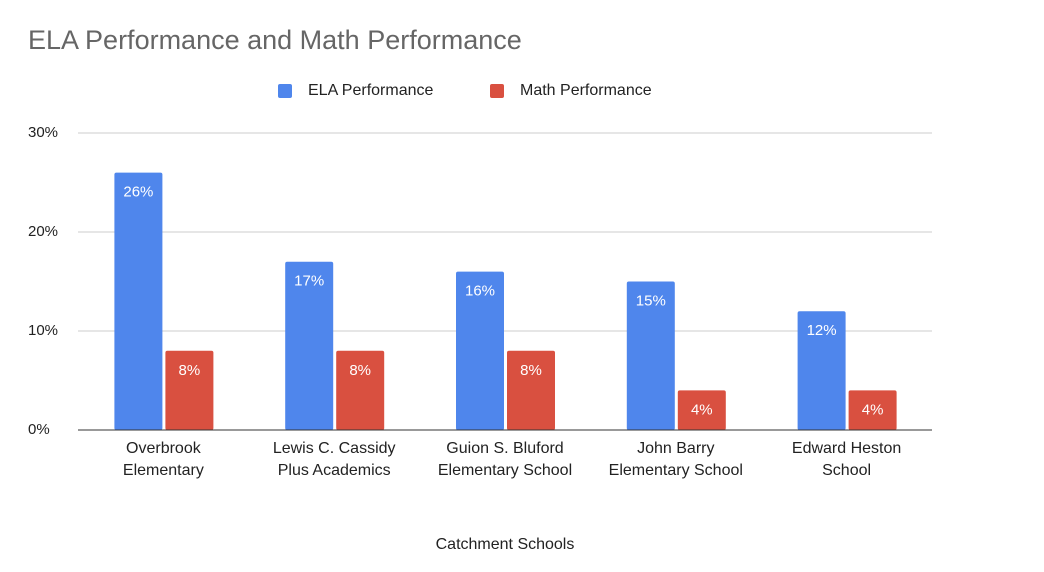 The height and width of the screenshot is (572, 1044). What do you see at coordinates (275, 40) in the screenshot?
I see `chart-title: ELA Performance and Math Performance` at bounding box center [275, 40].